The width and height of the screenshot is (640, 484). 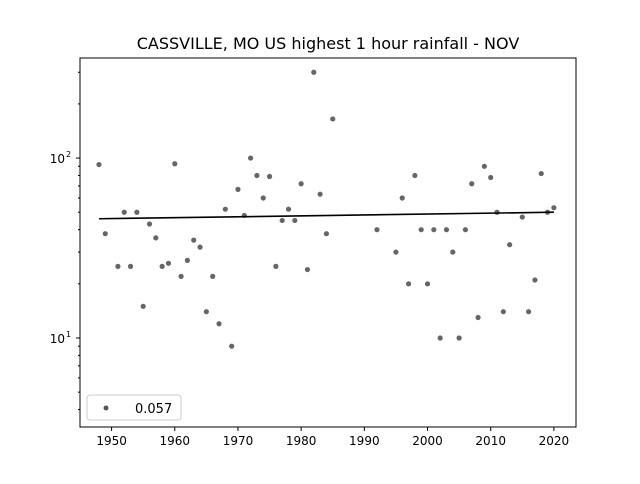 What do you see at coordinates (238, 441) in the screenshot?
I see `x-tick-label: 1970` at bounding box center [238, 441].